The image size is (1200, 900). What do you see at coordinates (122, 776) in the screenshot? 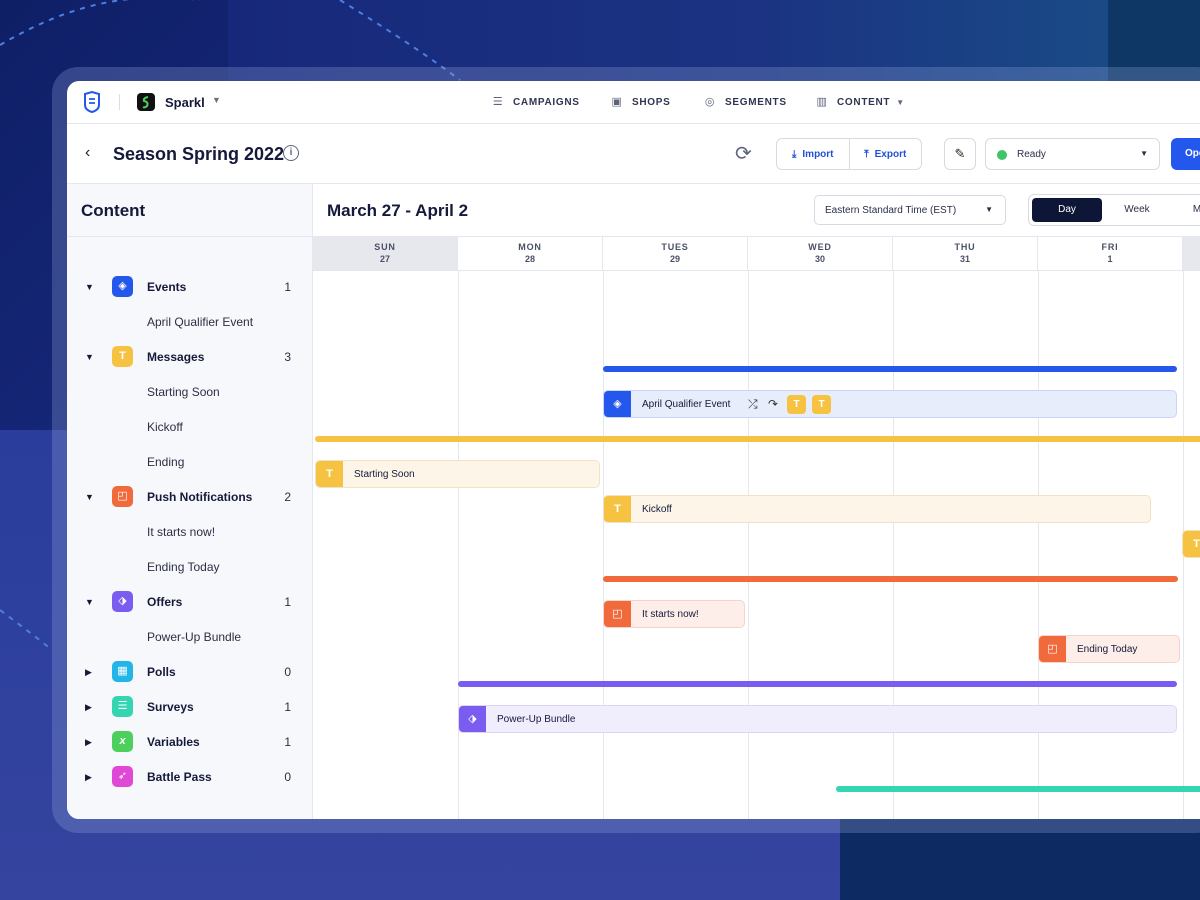
I see `rocket-icon: ➶` at bounding box center [122, 776].